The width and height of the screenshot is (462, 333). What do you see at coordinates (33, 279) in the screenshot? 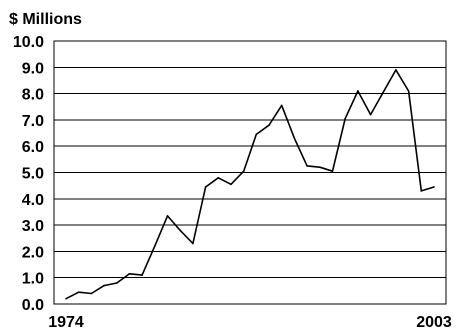
I see `y-tick-label: 1.0` at bounding box center [33, 279].